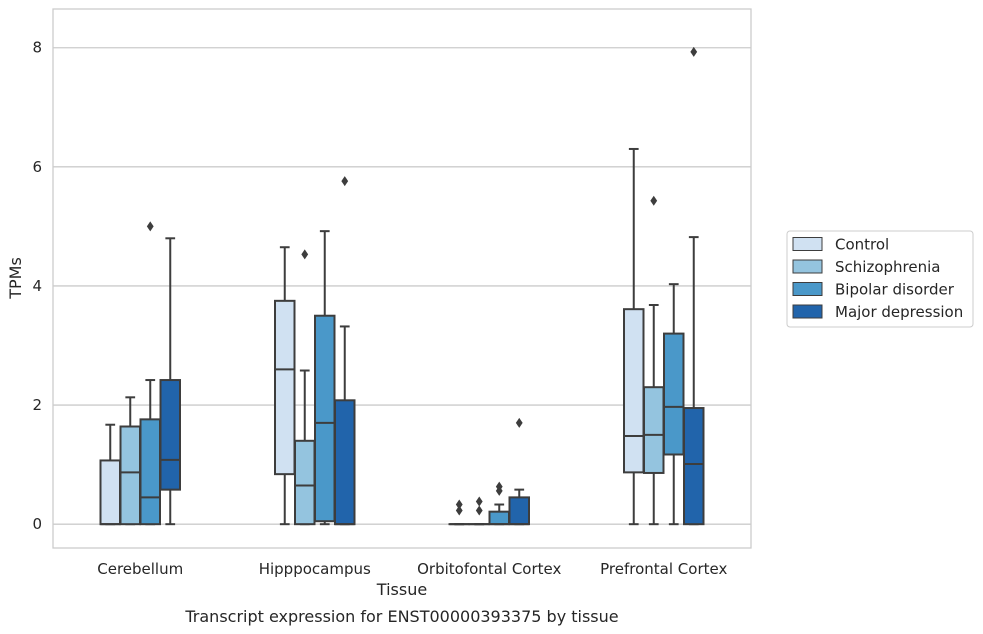 Image resolution: width=983 pixels, height=634 pixels. I want to click on y-axis-label: TPMs, so click(15, 278).